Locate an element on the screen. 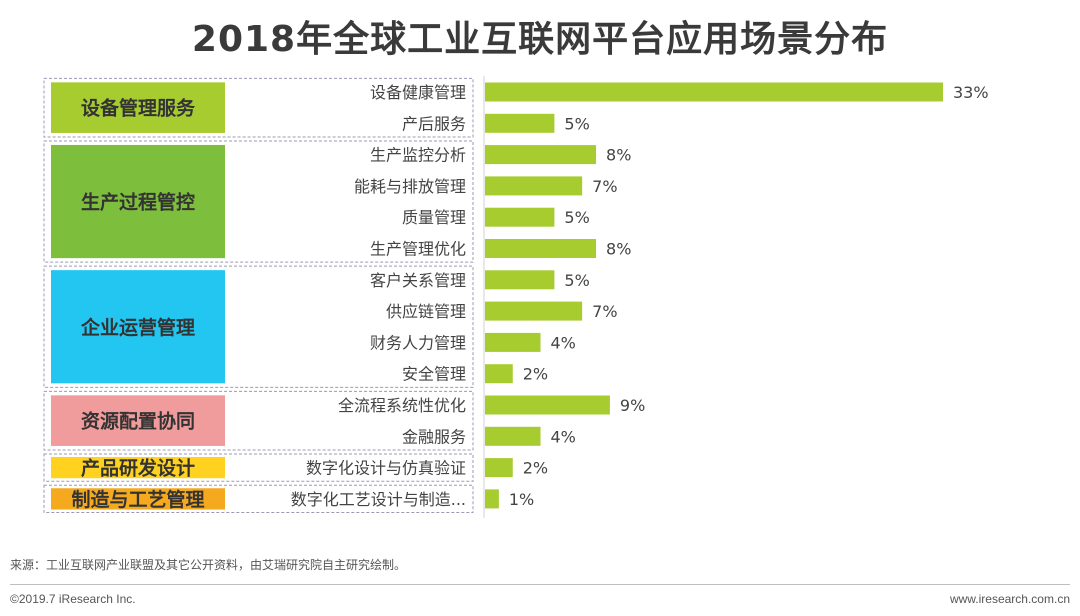 The width and height of the screenshot is (1080, 616). group-label: 企业运营管理 is located at coordinates (137, 327).